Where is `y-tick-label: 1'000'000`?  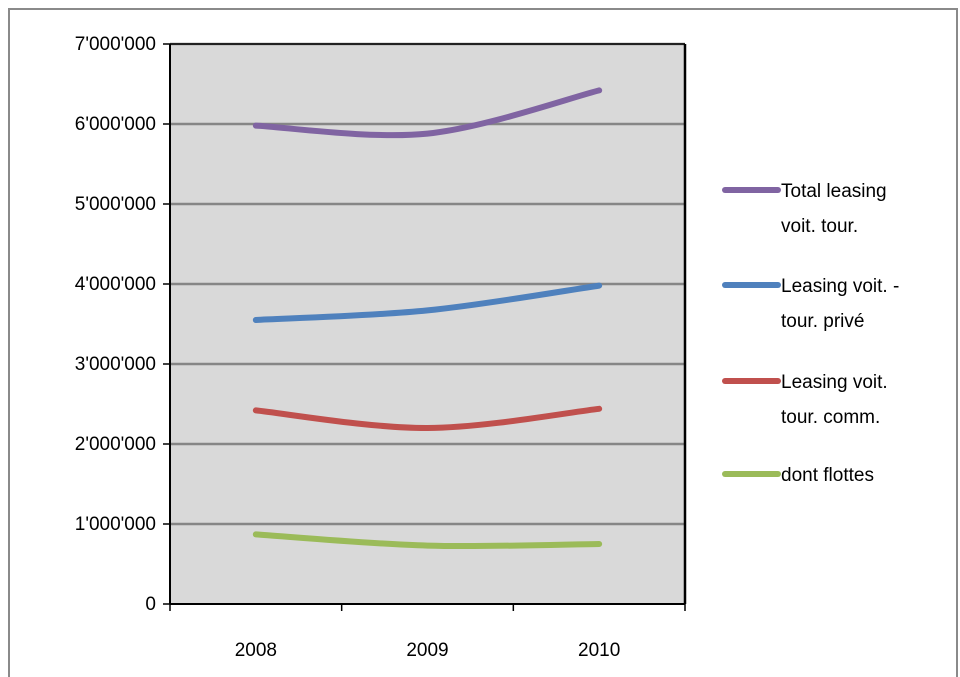
y-tick-label: 1'000'000 is located at coordinates (115, 524).